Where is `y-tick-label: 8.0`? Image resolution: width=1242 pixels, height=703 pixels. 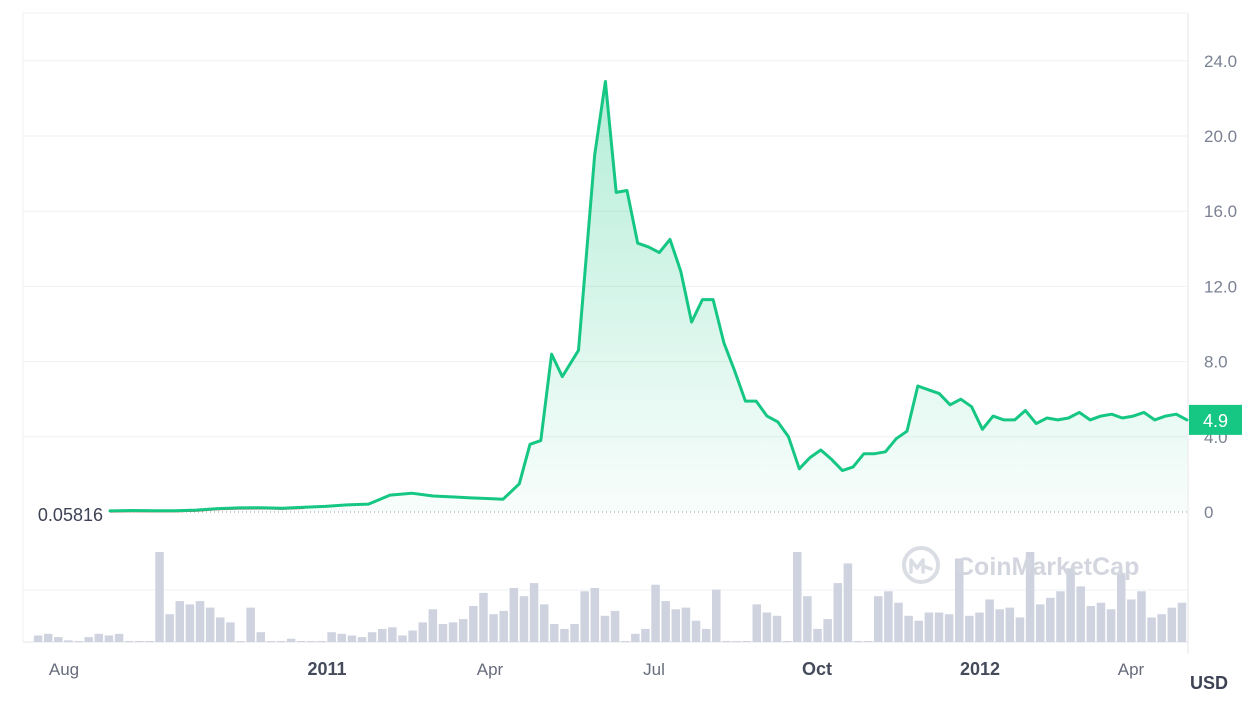
y-tick-label: 8.0 is located at coordinates (1216, 362).